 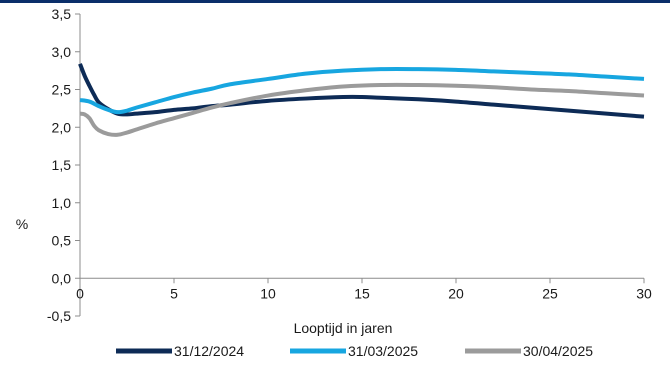 I want to click on y-tick-label: 1,0, so click(x=62, y=203).